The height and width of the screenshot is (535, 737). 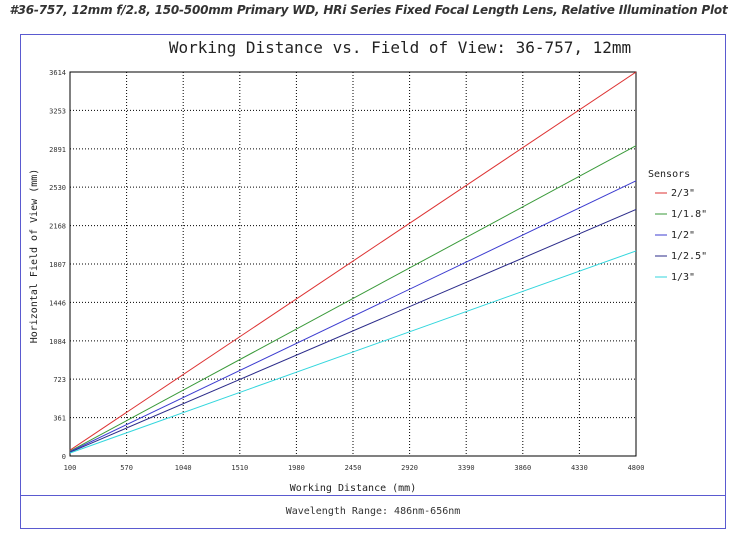 What do you see at coordinates (57, 342) in the screenshot?
I see `y-tick-label: 1084` at bounding box center [57, 342].